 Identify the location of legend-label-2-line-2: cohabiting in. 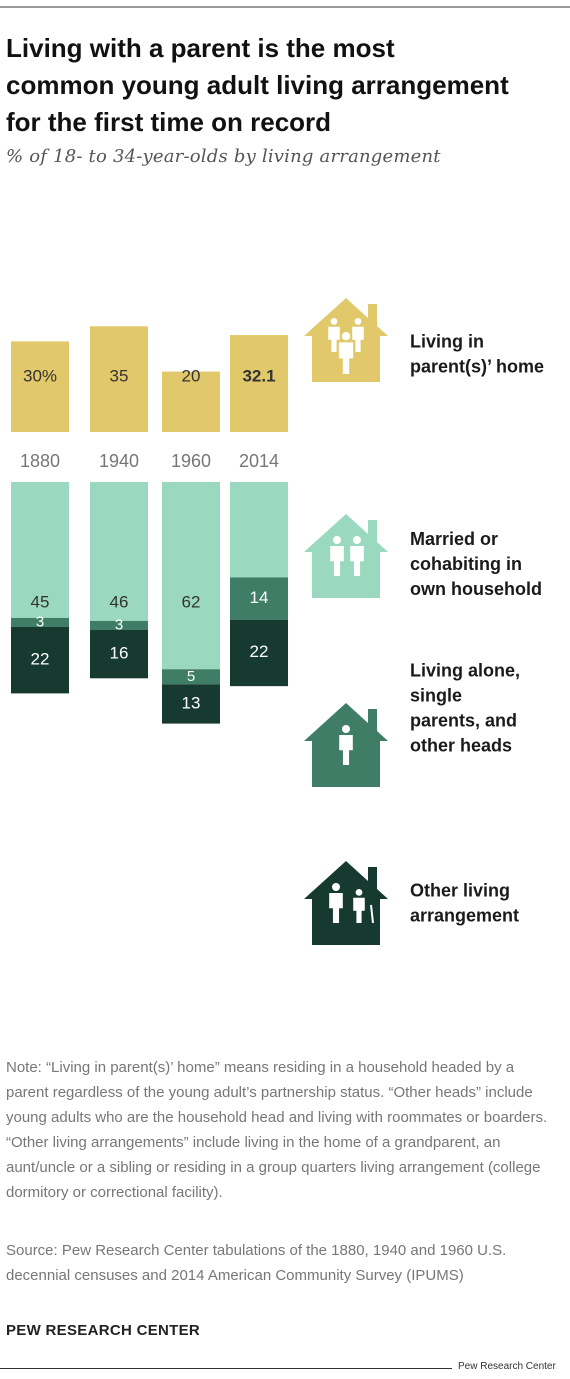
(466, 564).